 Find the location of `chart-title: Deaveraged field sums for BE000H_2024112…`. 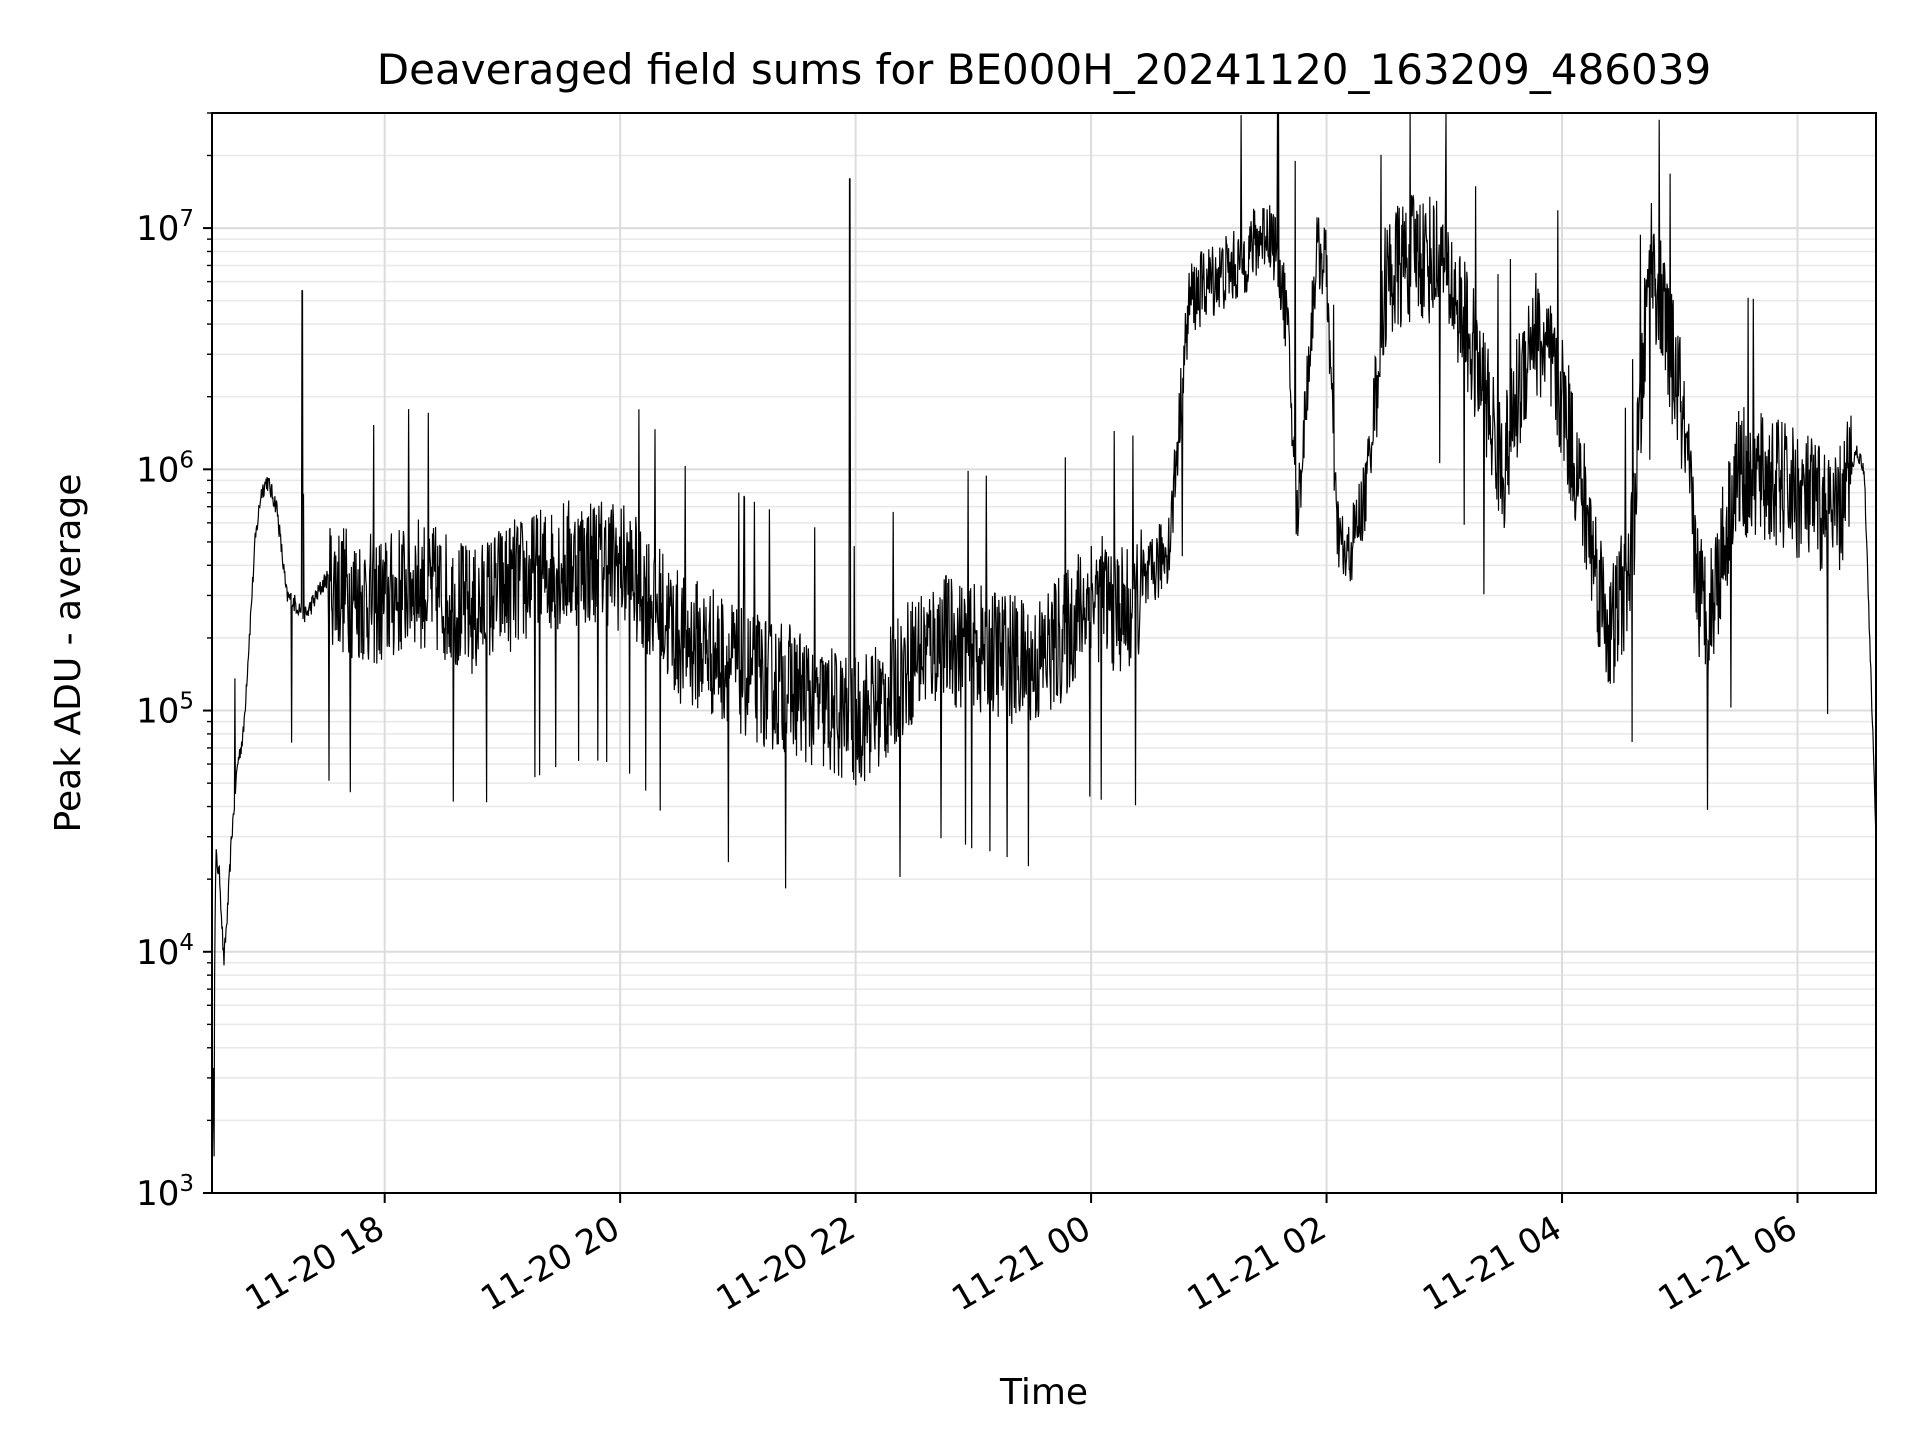

chart-title: Deaveraged field sums for BE000H_2024112… is located at coordinates (1044, 69).